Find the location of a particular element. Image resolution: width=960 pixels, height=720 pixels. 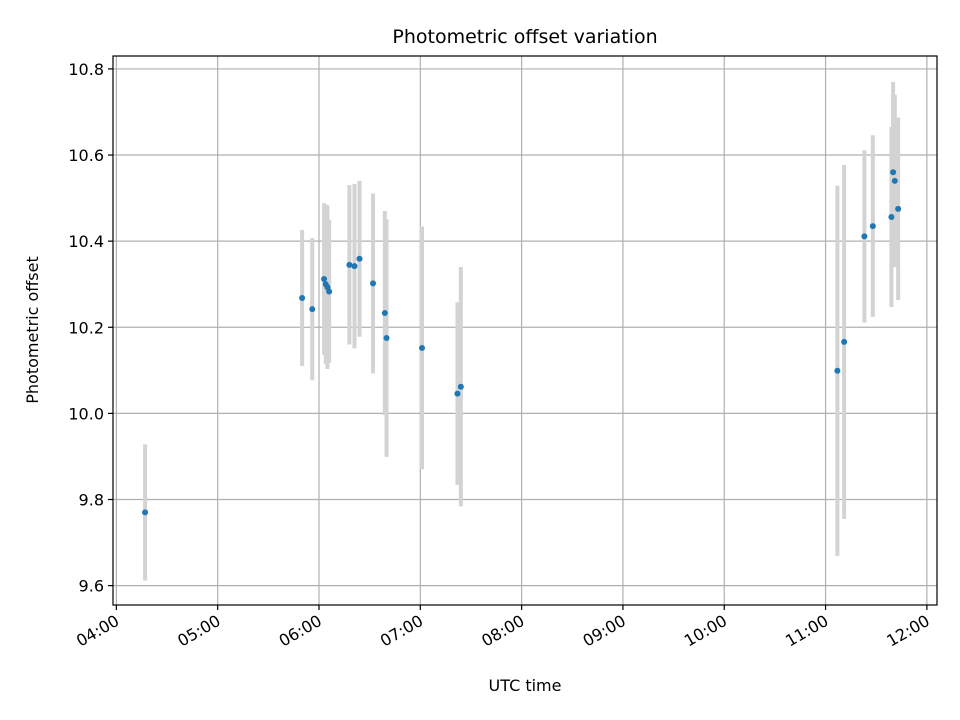

x-axis-label: UTC time is located at coordinates (525, 685).